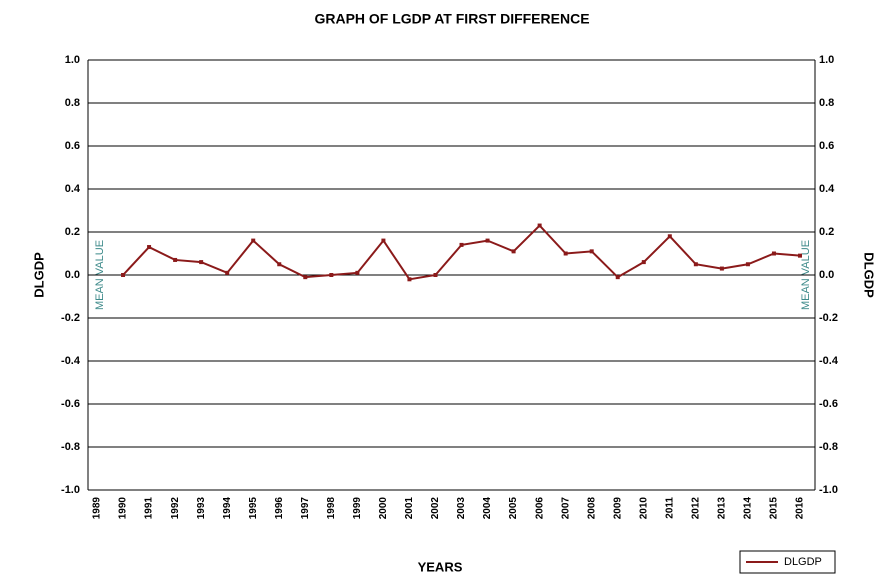 The image size is (882, 578). What do you see at coordinates (72, 275) in the screenshot?
I see `y-tick-label: 0.0` at bounding box center [72, 275].